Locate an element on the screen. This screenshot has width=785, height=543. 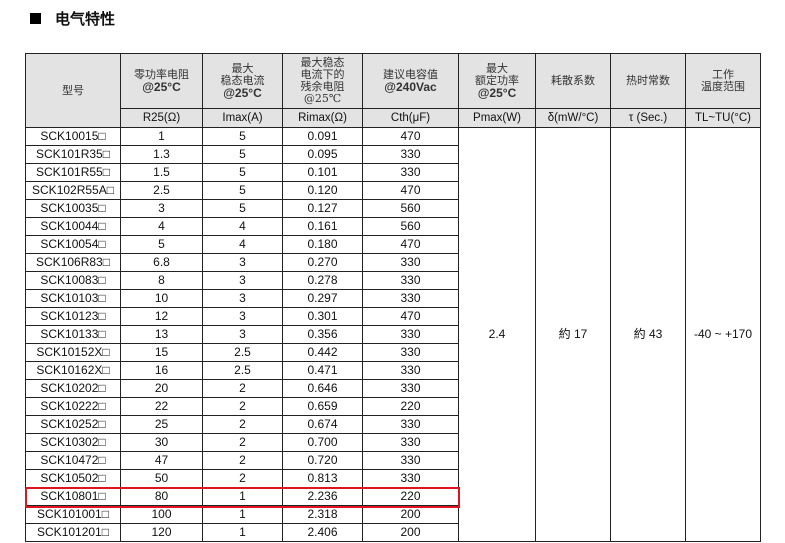
table-cell: 30 is located at coordinates (161, 442).